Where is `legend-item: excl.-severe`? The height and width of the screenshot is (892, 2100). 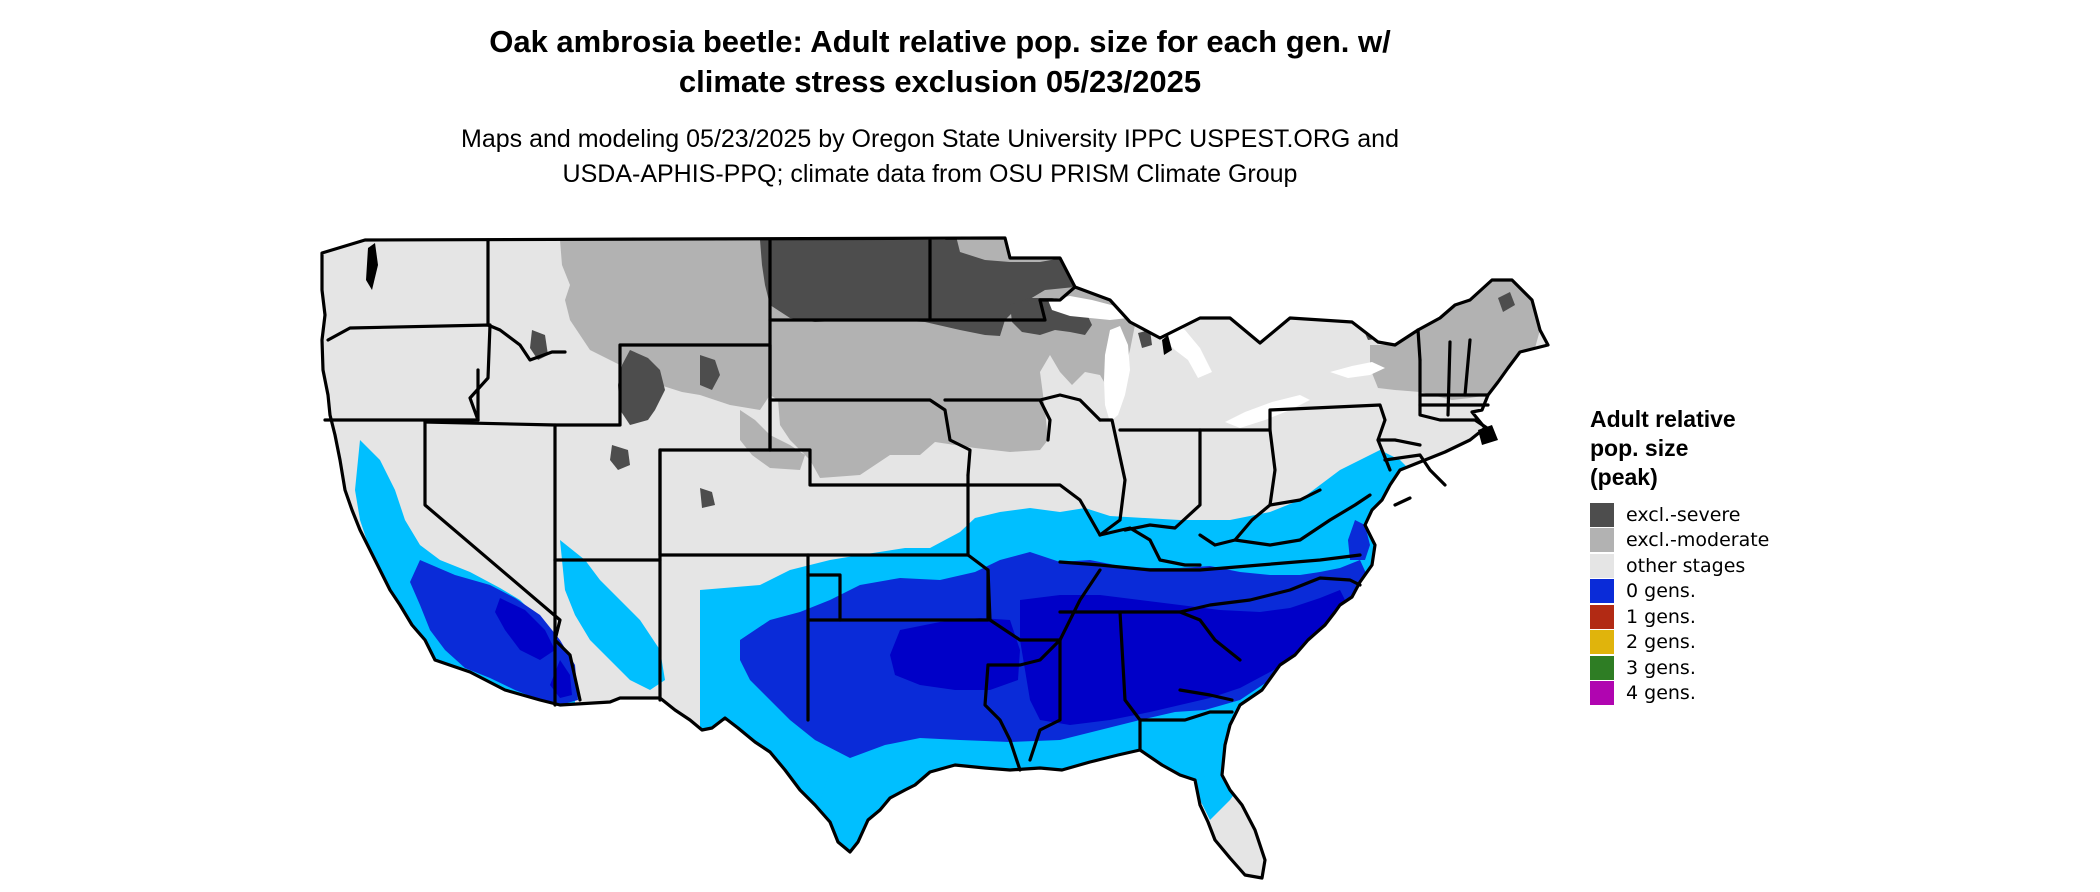 legend-item: excl.-severe is located at coordinates (1715, 515).